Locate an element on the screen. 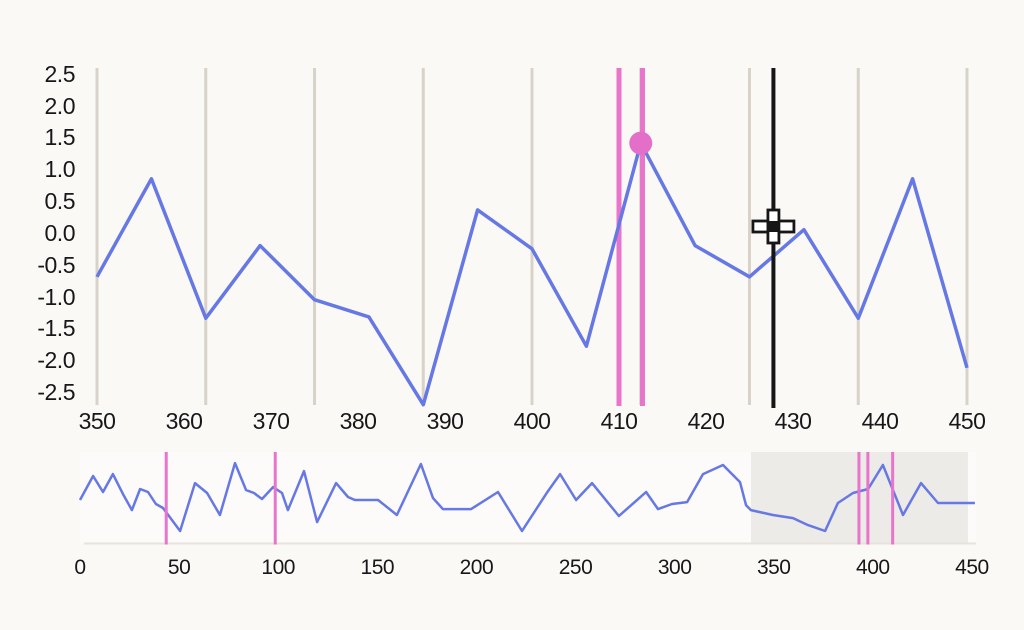  overview-x-tick-label: 50 is located at coordinates (179, 567).